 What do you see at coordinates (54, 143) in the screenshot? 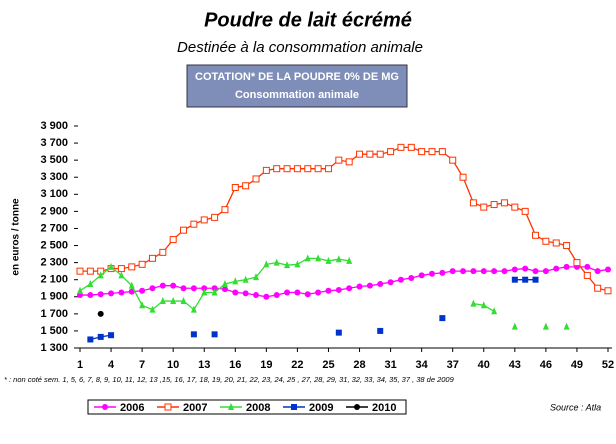
I see `y-tick-label: 3 700` at bounding box center [54, 143].